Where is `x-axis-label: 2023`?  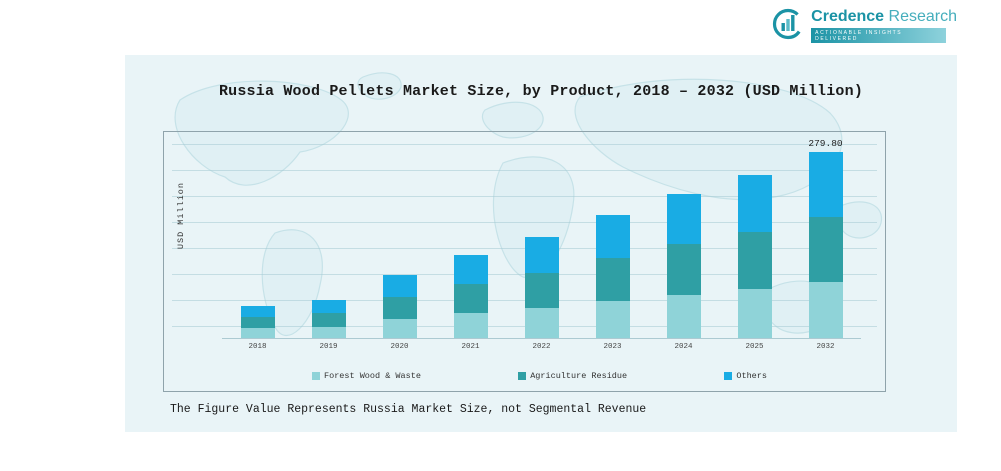
x-axis-label: 2023 is located at coordinates (612, 347).